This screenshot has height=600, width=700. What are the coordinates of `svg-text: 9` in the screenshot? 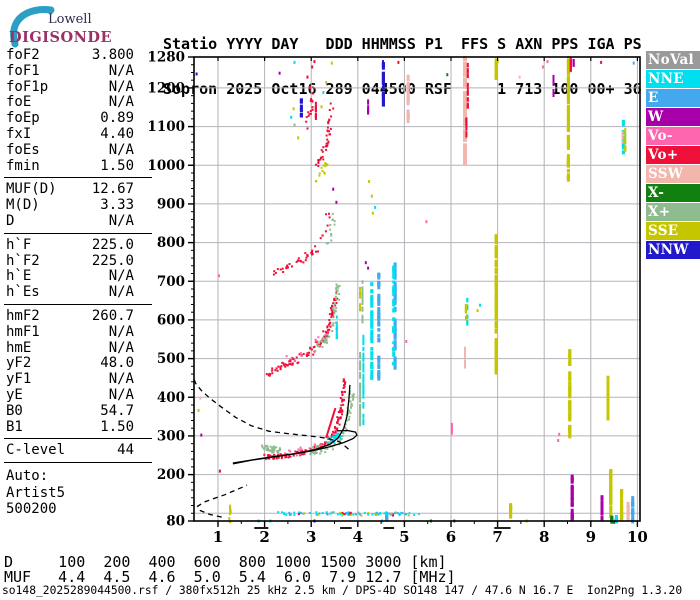 It's located at (591, 537).